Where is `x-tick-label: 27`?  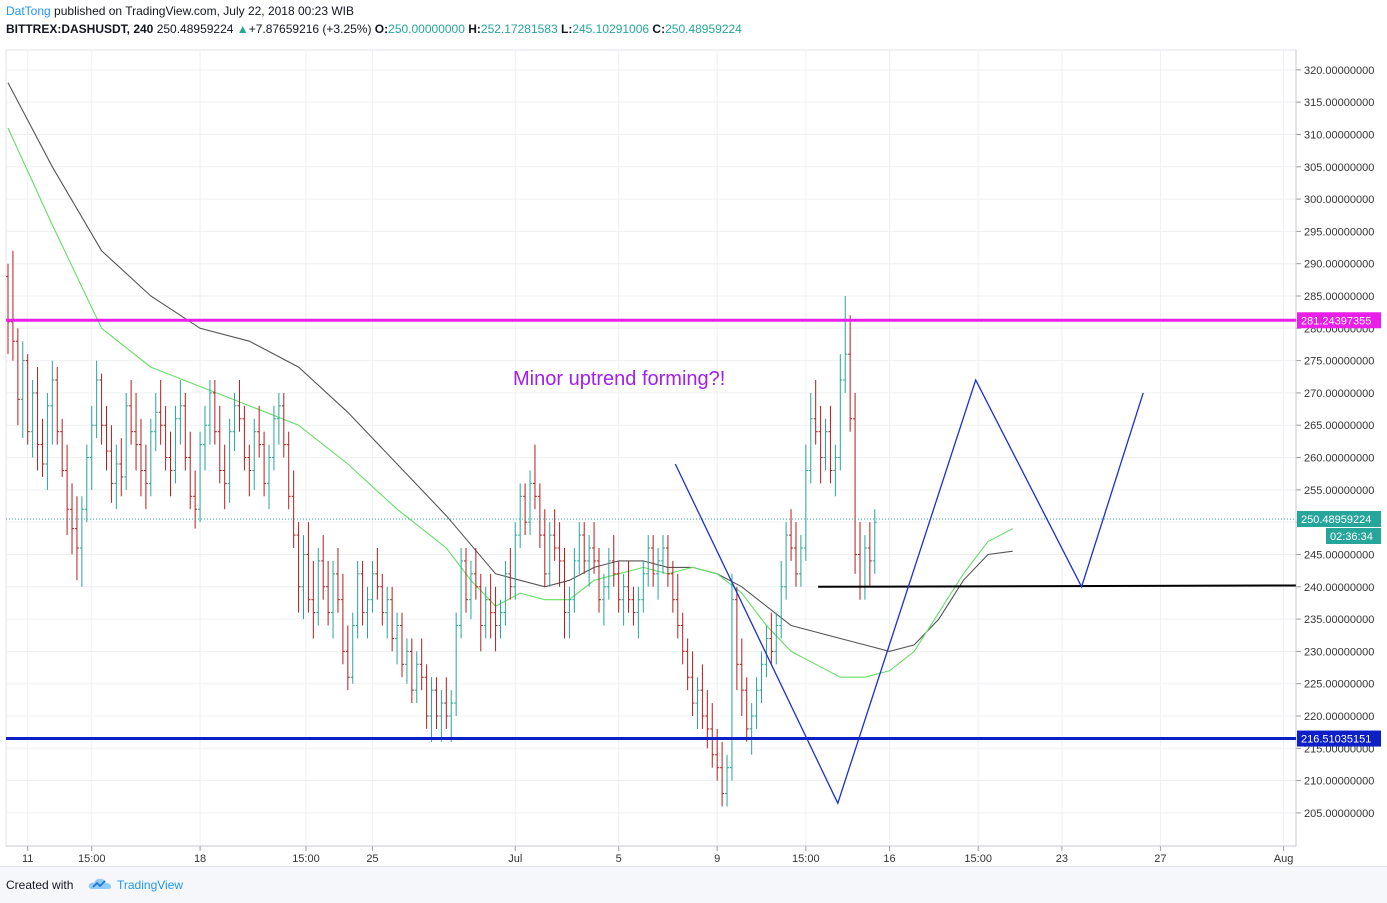 x-tick-label: 27 is located at coordinates (1160, 859).